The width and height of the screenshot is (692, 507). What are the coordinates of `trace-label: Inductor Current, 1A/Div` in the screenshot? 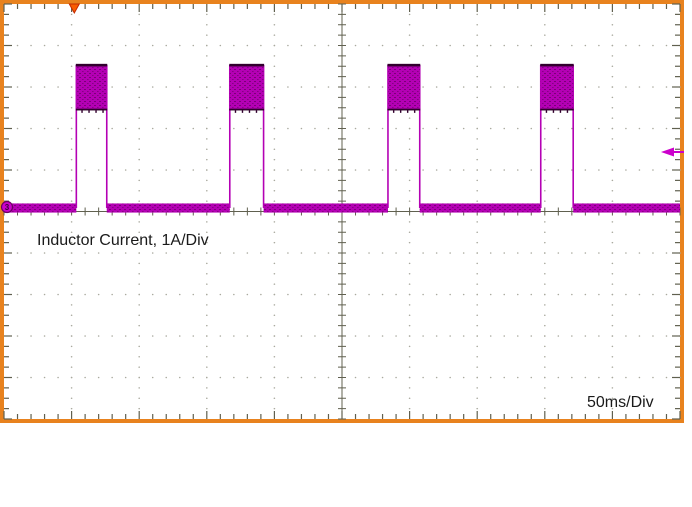 It's located at (123, 240).